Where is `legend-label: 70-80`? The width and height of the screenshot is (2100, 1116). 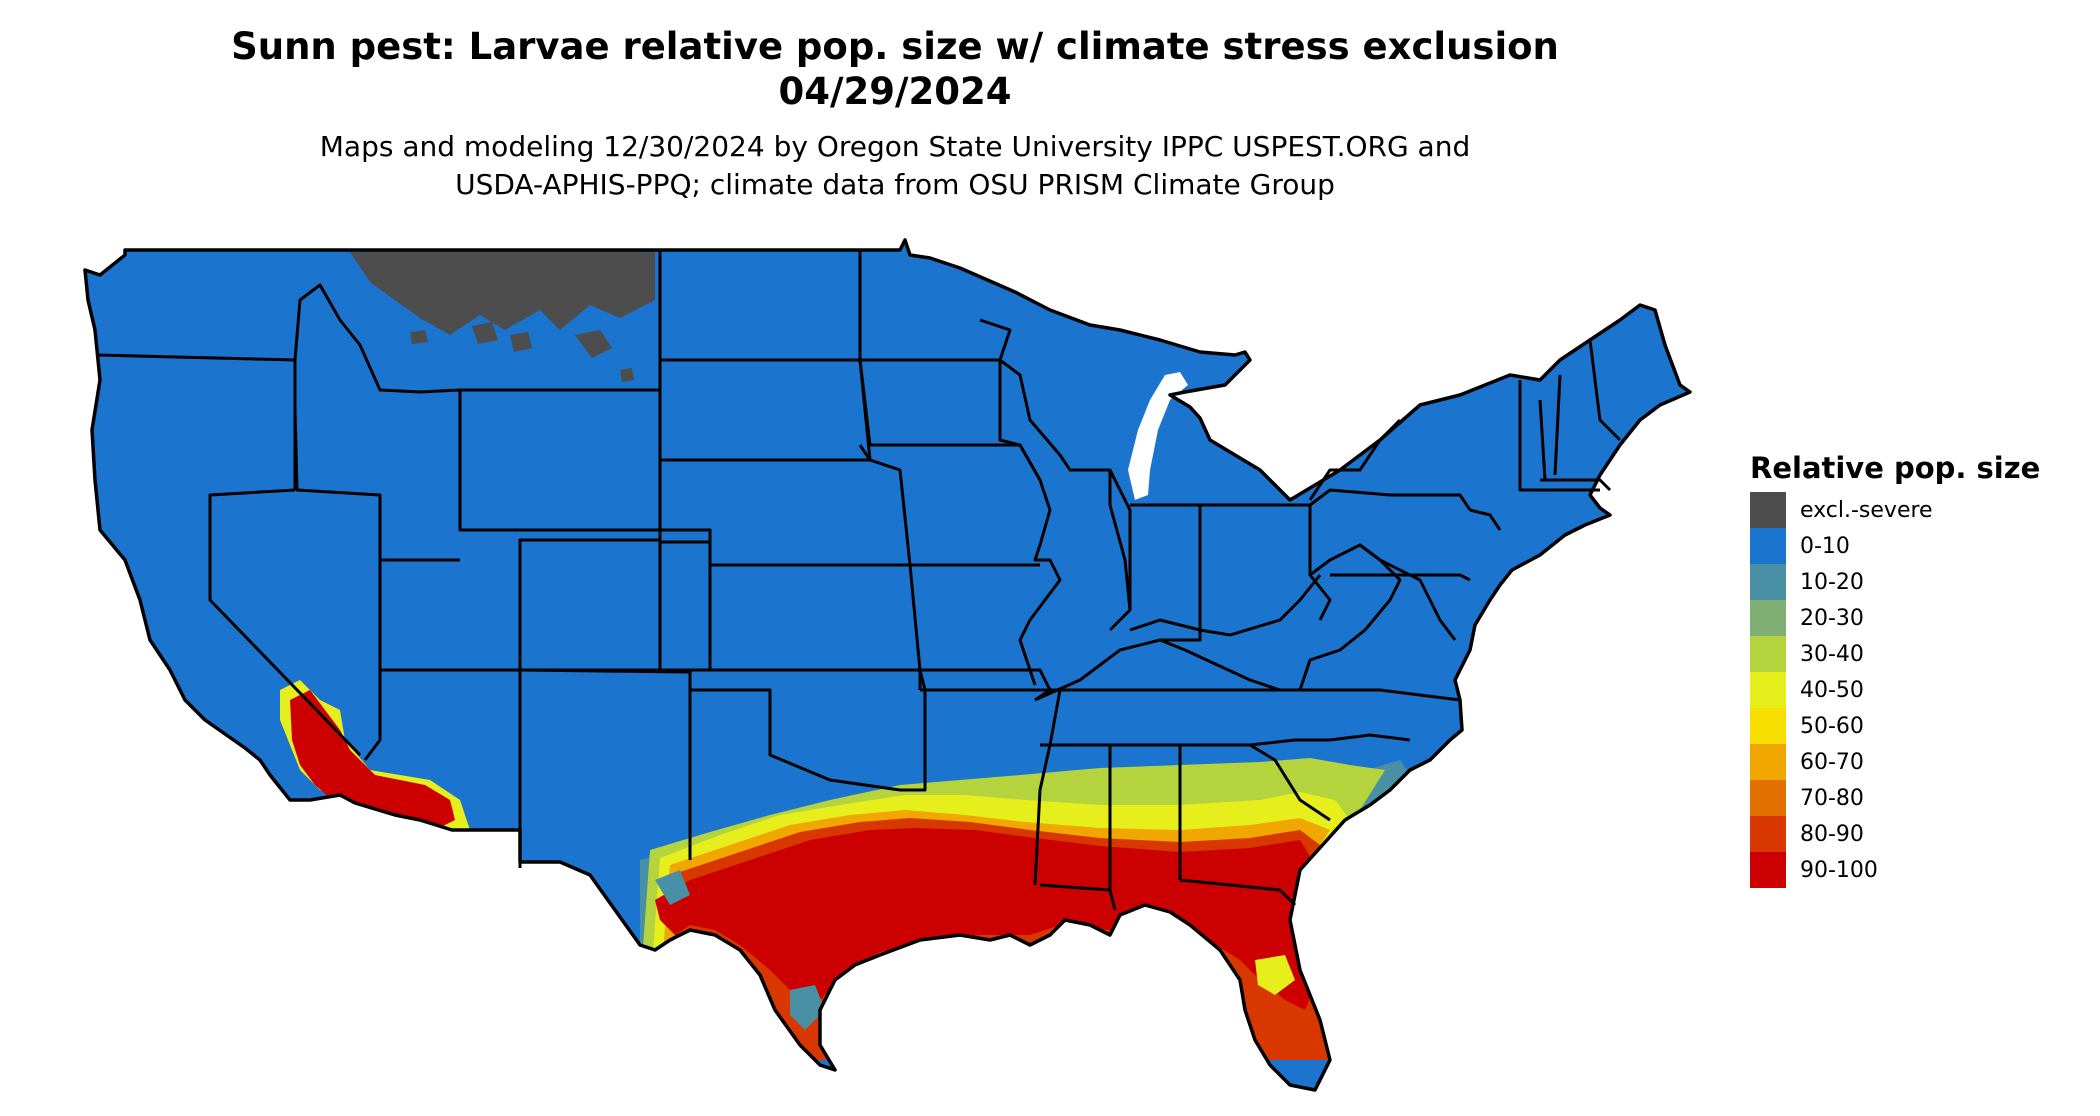
legend-label: 70-80 is located at coordinates (1832, 798).